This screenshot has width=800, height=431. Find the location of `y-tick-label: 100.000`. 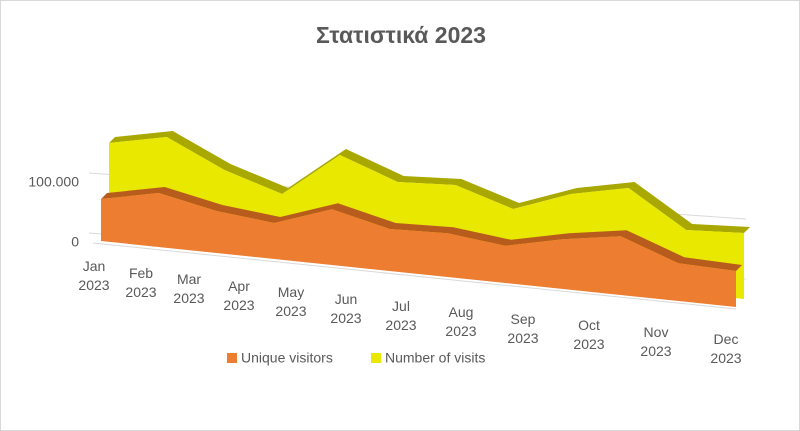

y-tick-label: 100.000 is located at coordinates (53, 182).